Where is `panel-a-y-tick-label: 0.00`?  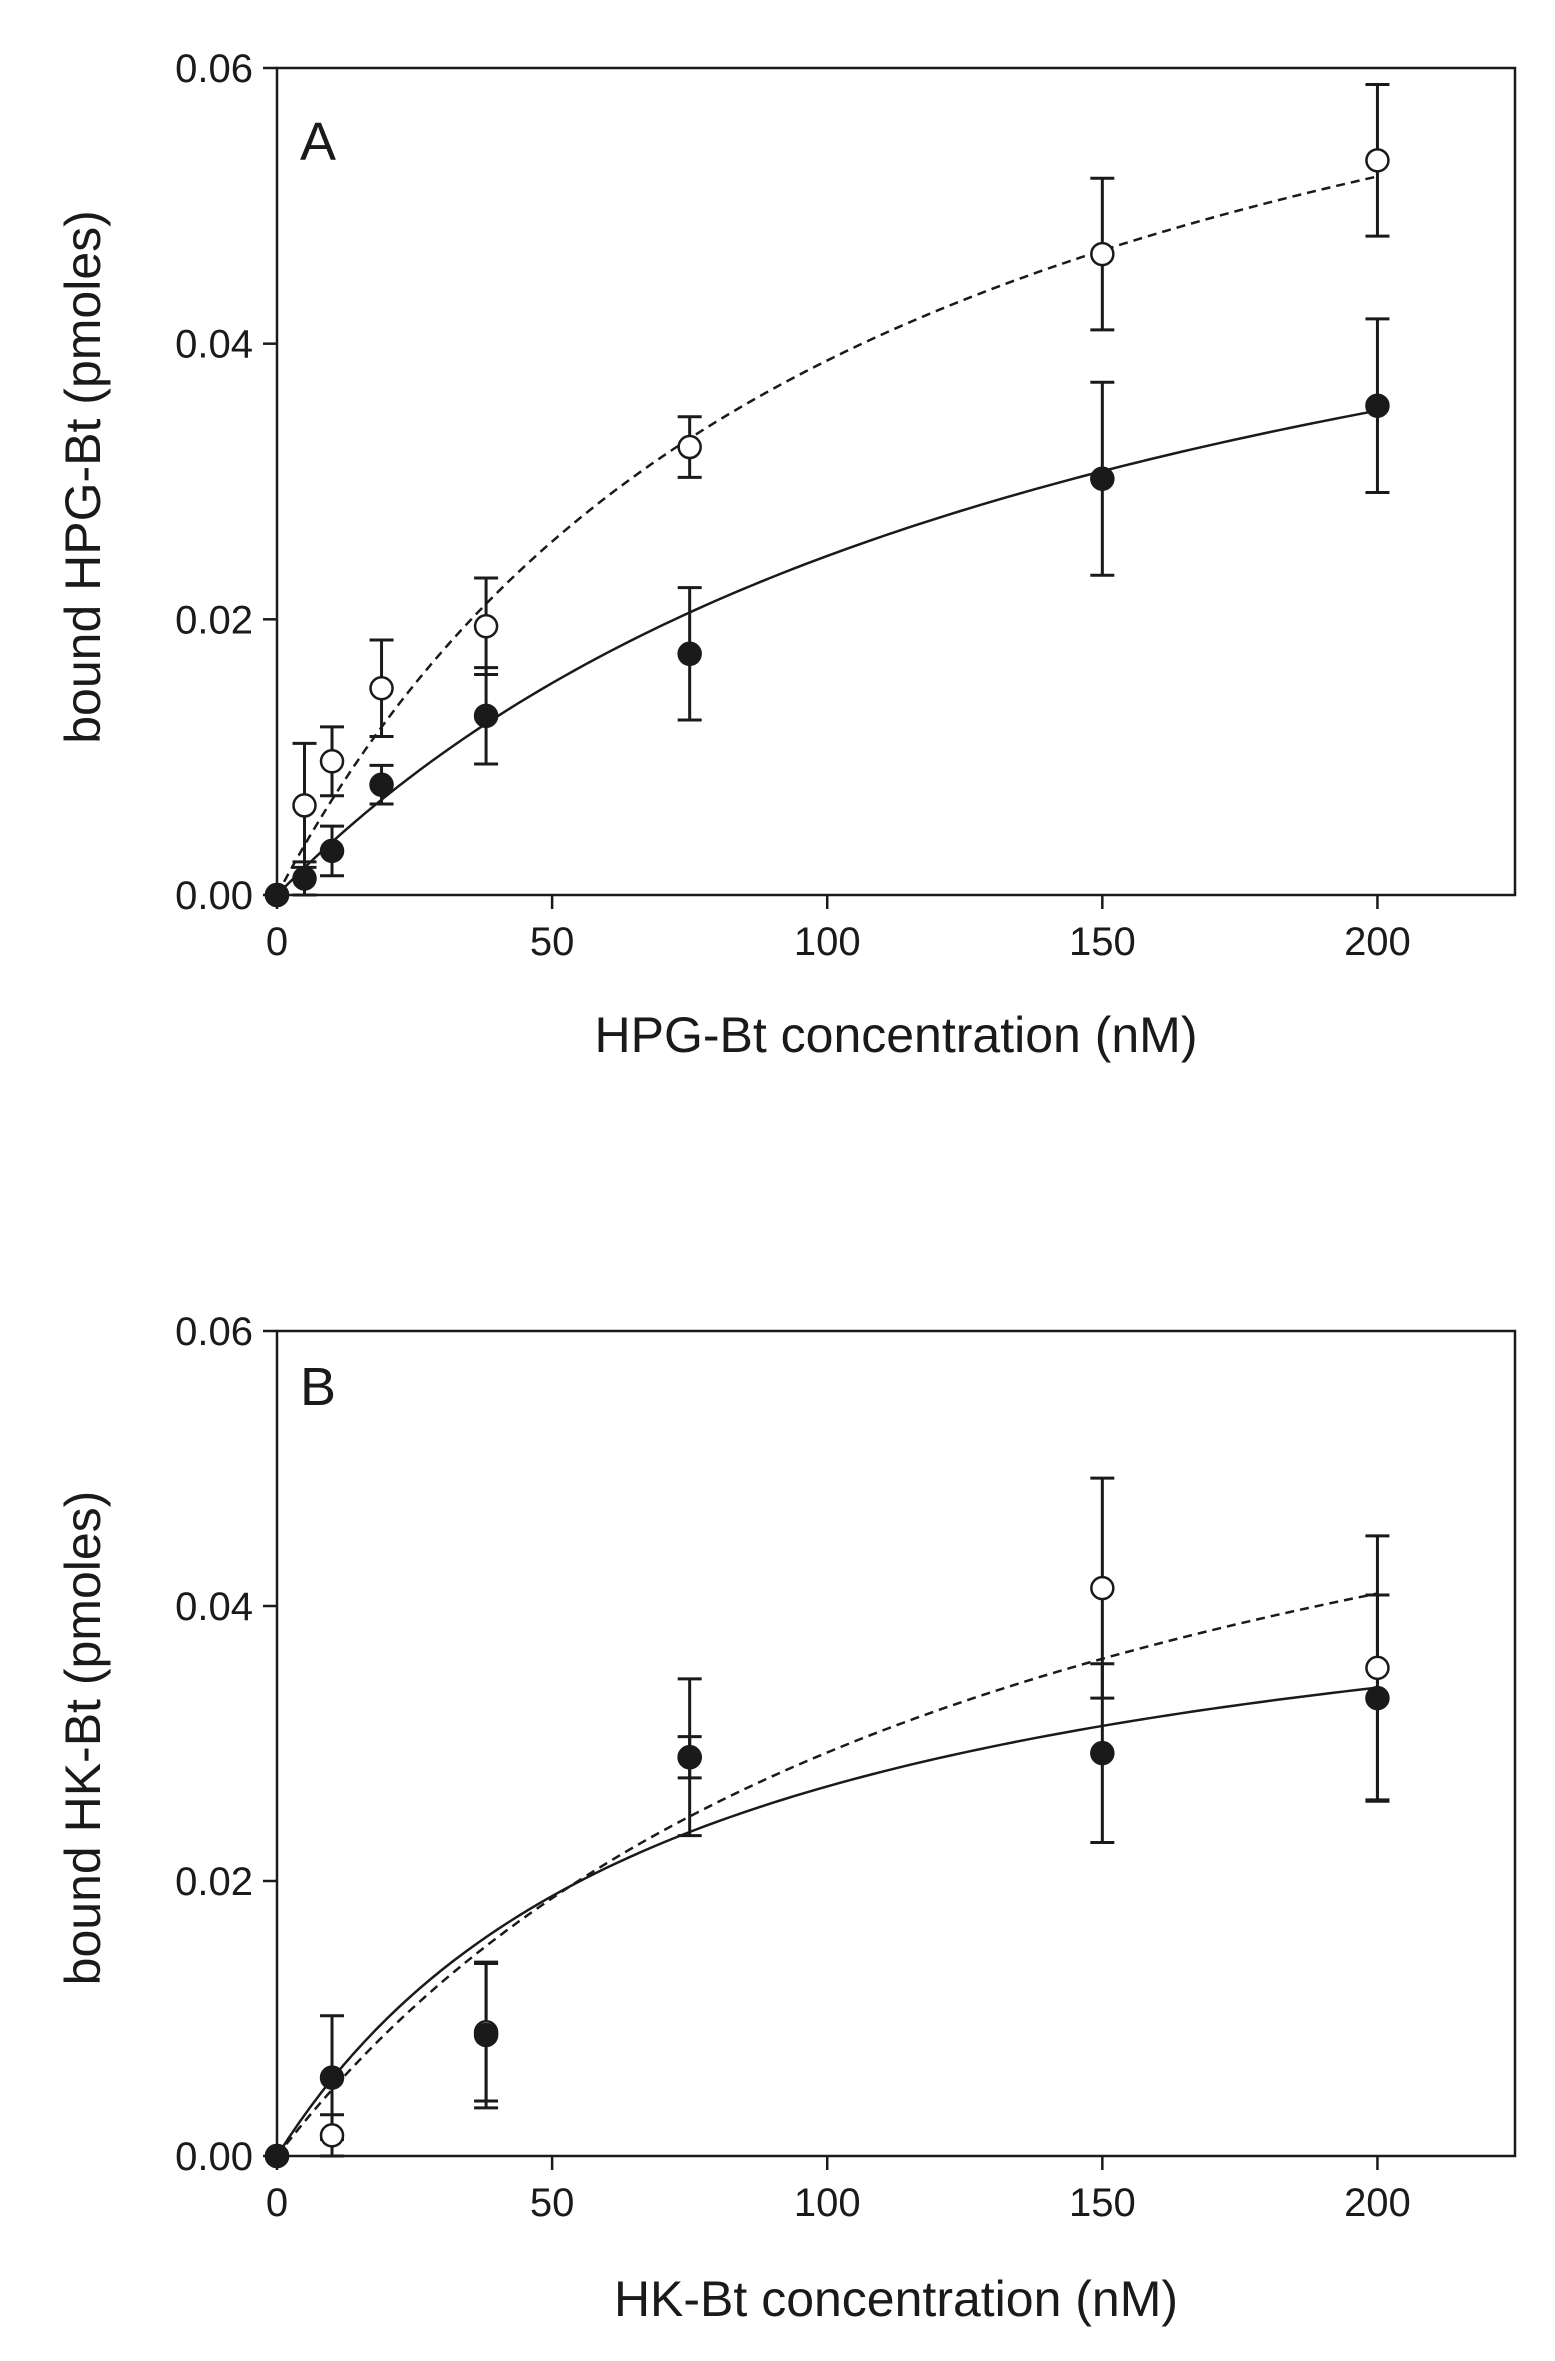 panel-a-y-tick-label: 0.00 is located at coordinates (214, 896).